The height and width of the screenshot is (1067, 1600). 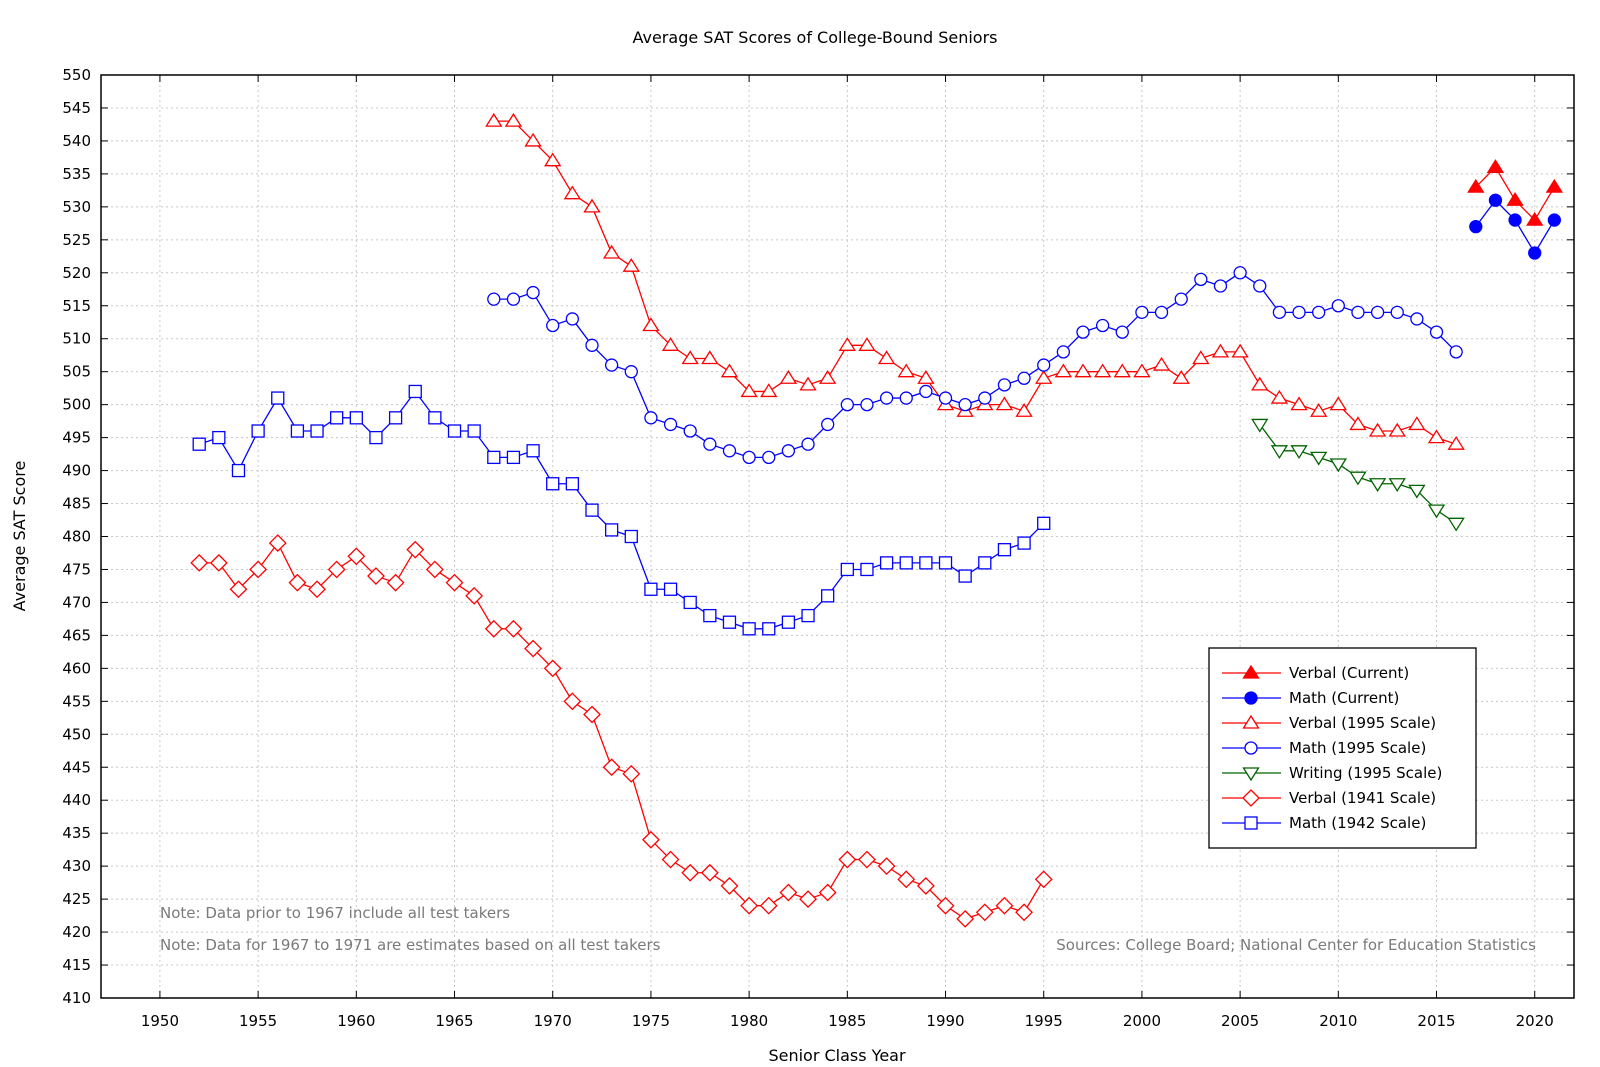 What do you see at coordinates (454, 1021) in the screenshot?
I see `x-tick-label: 1965` at bounding box center [454, 1021].